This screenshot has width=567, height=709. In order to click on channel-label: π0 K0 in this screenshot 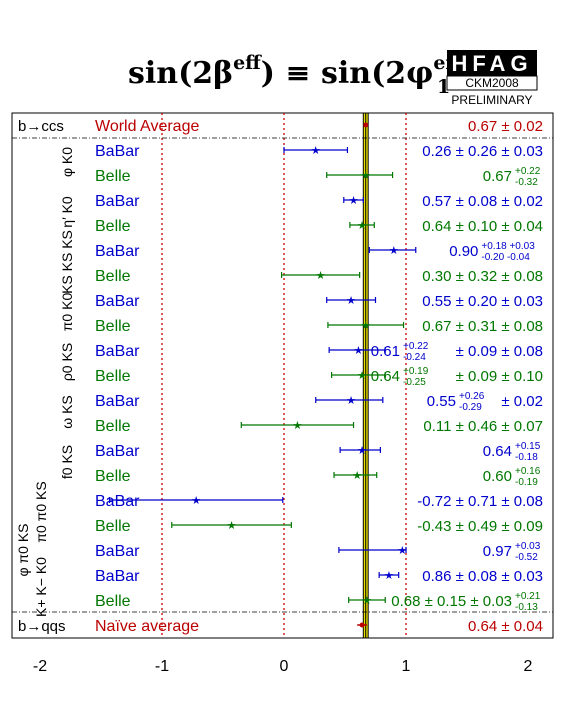, I will do `click(67, 312)`.